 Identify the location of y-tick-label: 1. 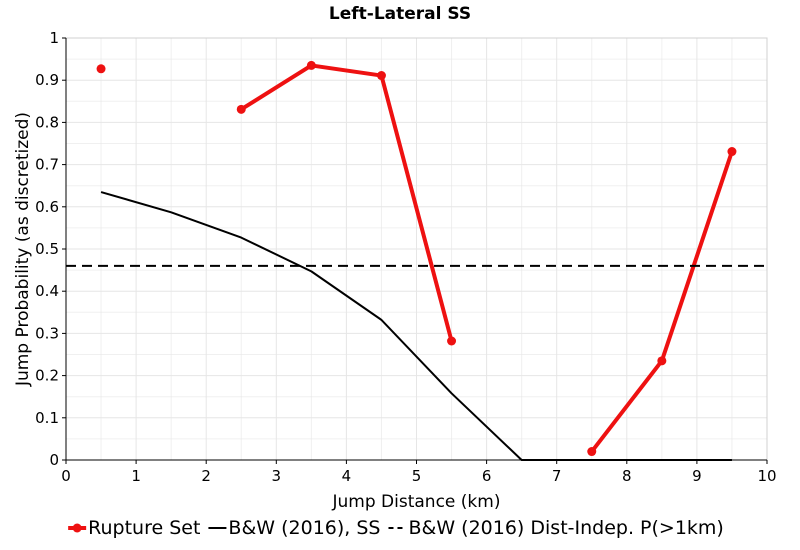
(54, 38).